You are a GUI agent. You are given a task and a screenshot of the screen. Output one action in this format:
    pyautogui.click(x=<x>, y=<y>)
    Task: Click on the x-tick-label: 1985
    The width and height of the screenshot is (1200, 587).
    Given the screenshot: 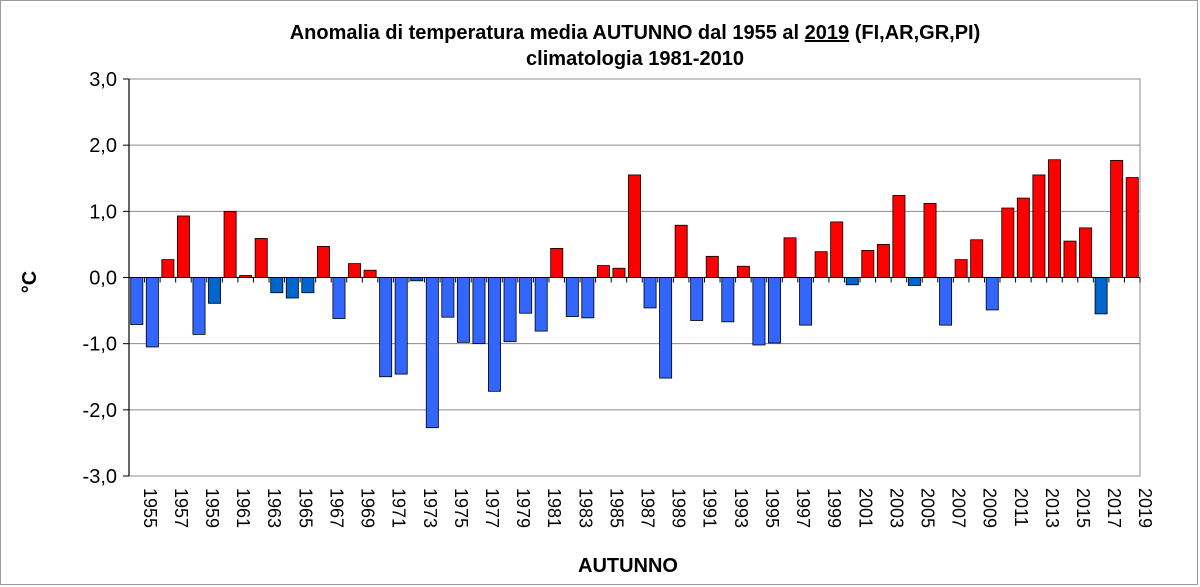 What is the action you would take?
    pyautogui.click(x=616, y=508)
    